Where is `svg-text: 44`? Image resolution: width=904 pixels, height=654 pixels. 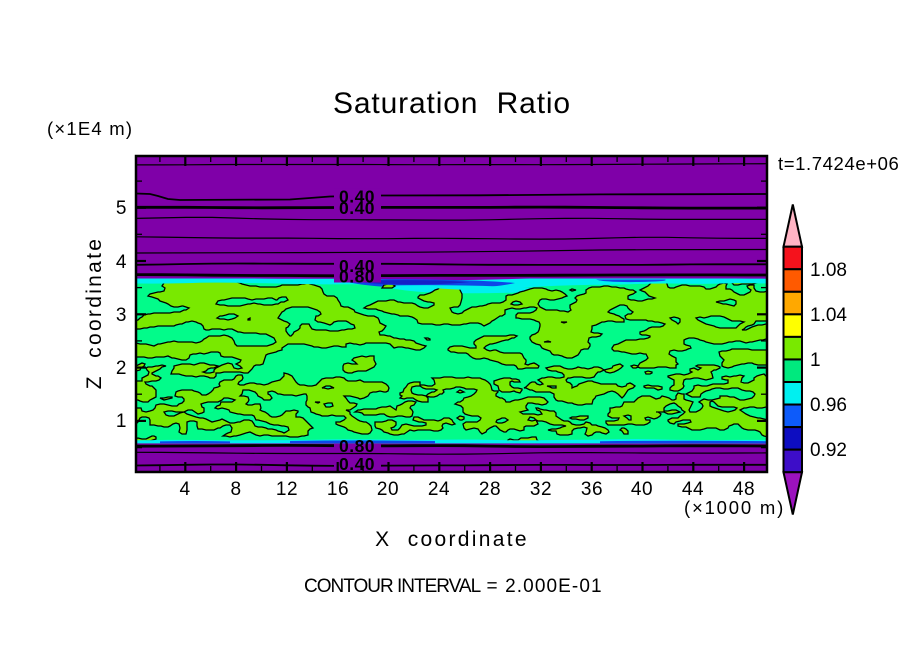 svg-text: 44 is located at coordinates (693, 489).